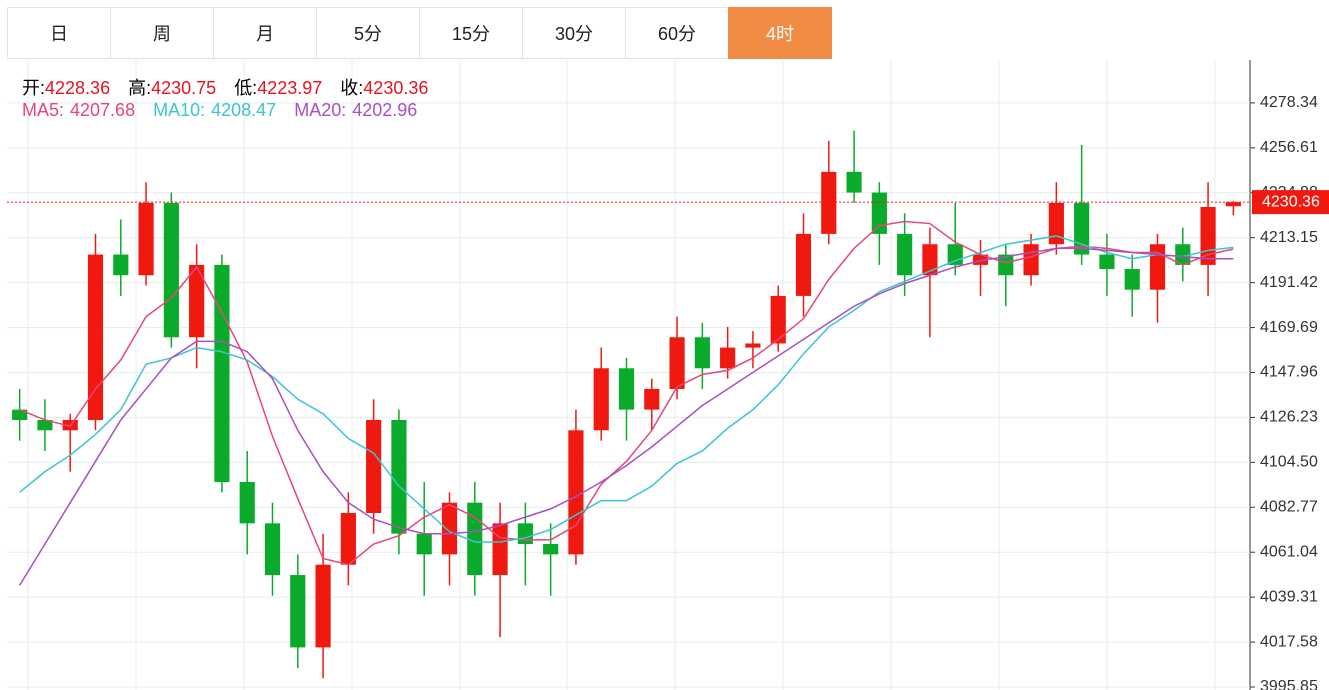 The height and width of the screenshot is (690, 1329). I want to click on info-label: 开:, so click(34, 88).